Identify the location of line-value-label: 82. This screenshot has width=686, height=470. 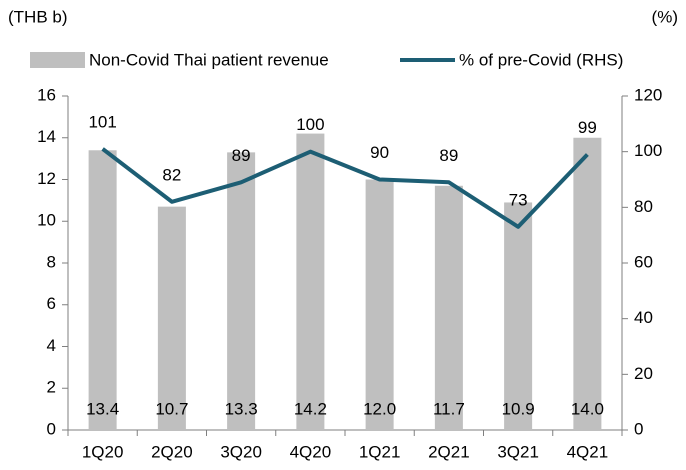
(171, 174).